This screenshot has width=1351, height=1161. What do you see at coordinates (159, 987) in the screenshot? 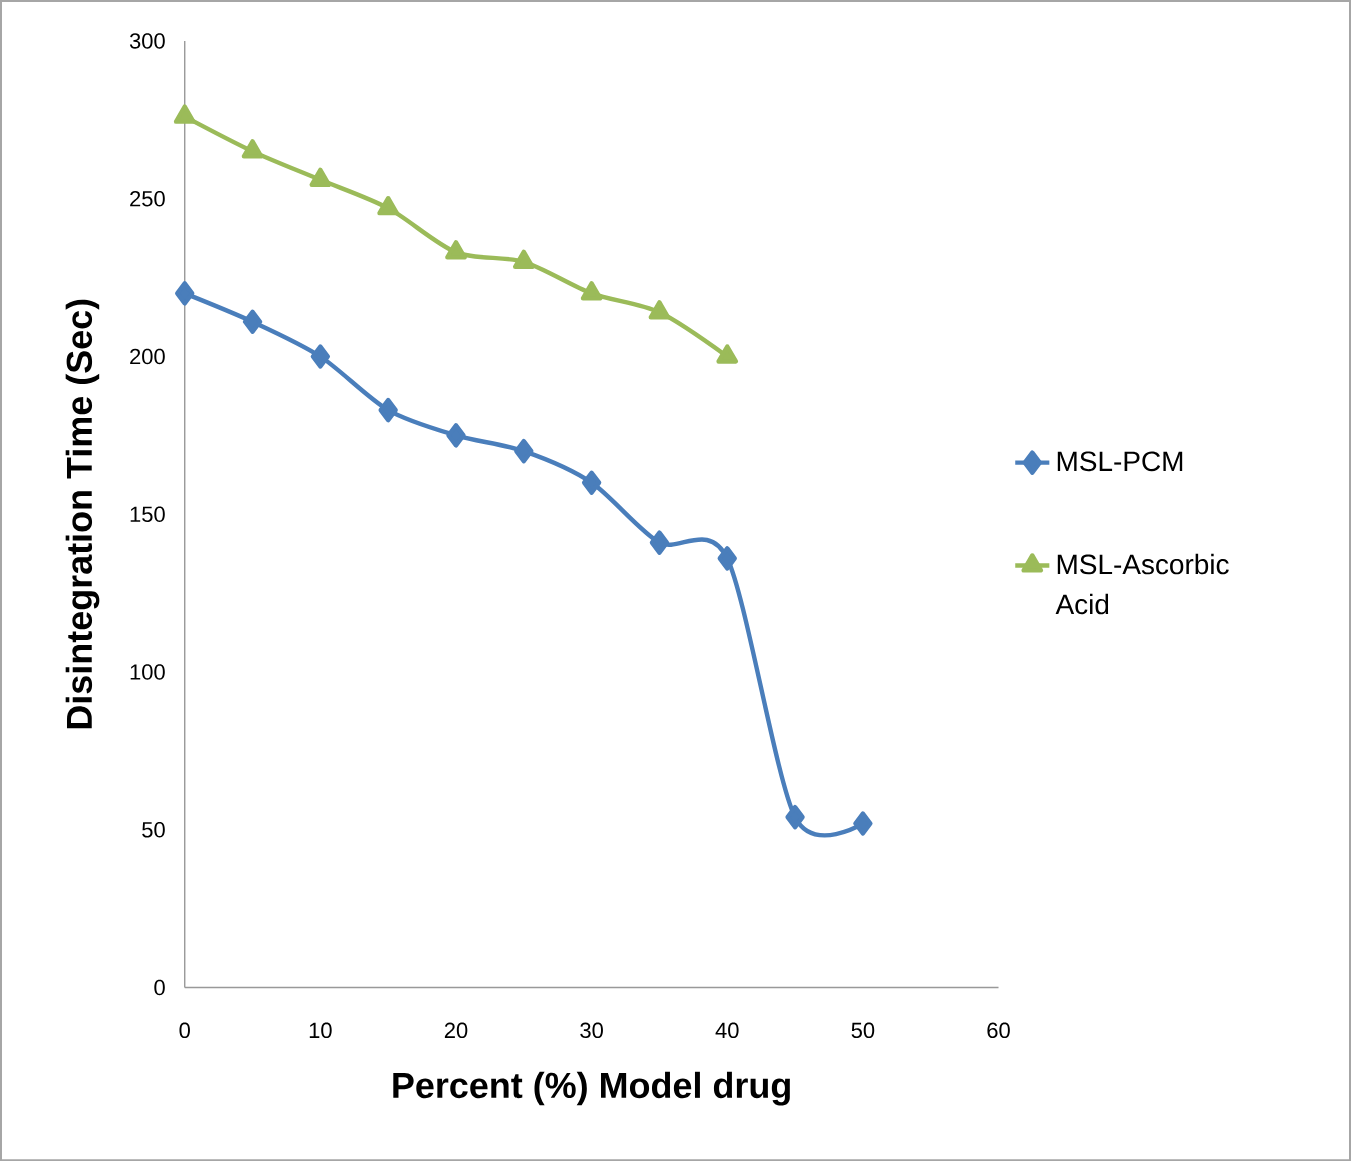
I see `y-tick-label: 0` at bounding box center [159, 987].